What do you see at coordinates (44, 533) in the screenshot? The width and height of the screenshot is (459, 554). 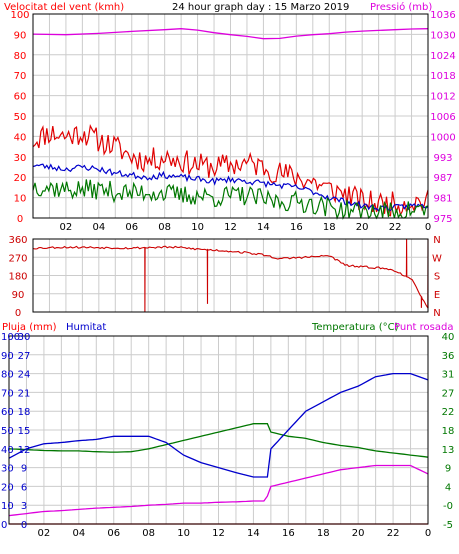 I see `climate-x-tick: 02` at bounding box center [44, 533].